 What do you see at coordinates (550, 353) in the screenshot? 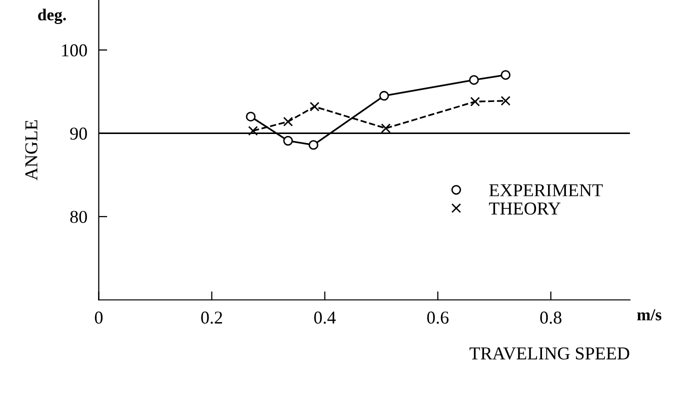
I see `x-axis-title: TRAVELING SPEED` at bounding box center [550, 353].